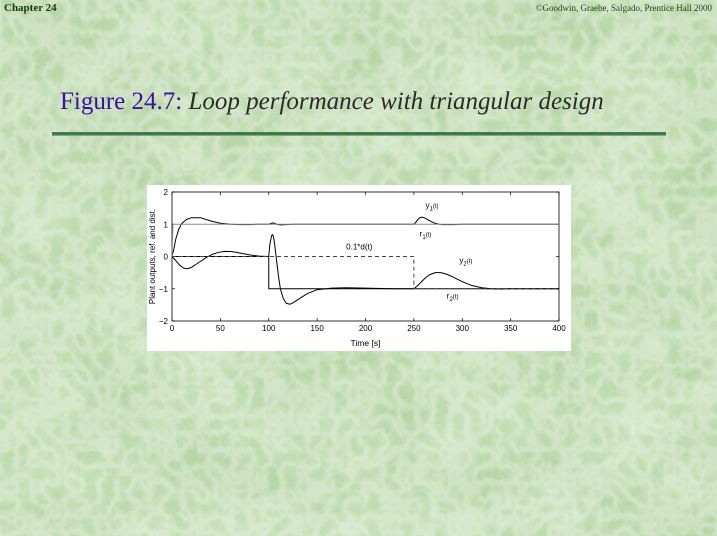  I want to click on series-line-0-1-d-t, so click(365, 273).